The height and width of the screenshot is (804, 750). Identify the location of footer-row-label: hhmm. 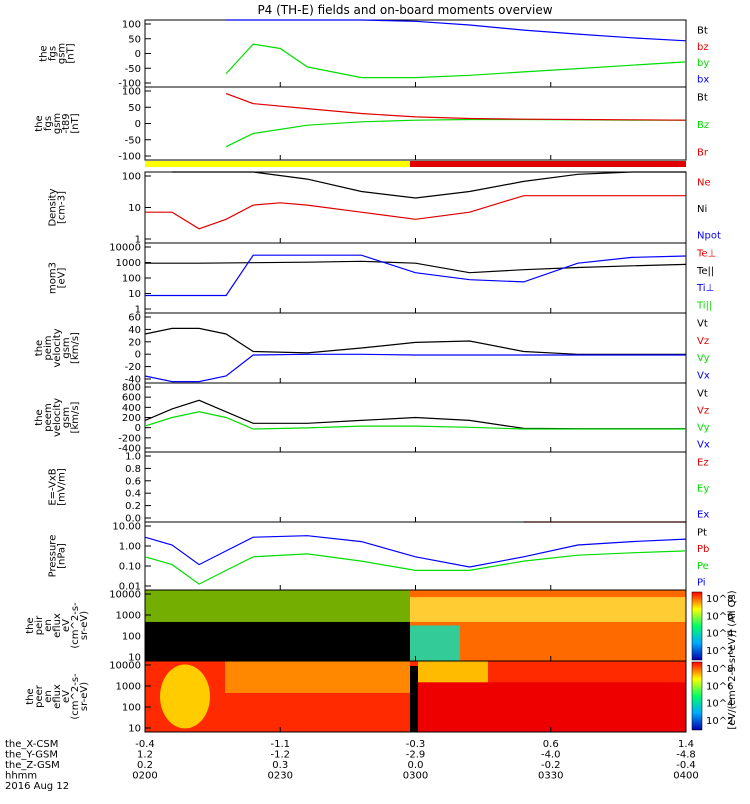
(21, 776).